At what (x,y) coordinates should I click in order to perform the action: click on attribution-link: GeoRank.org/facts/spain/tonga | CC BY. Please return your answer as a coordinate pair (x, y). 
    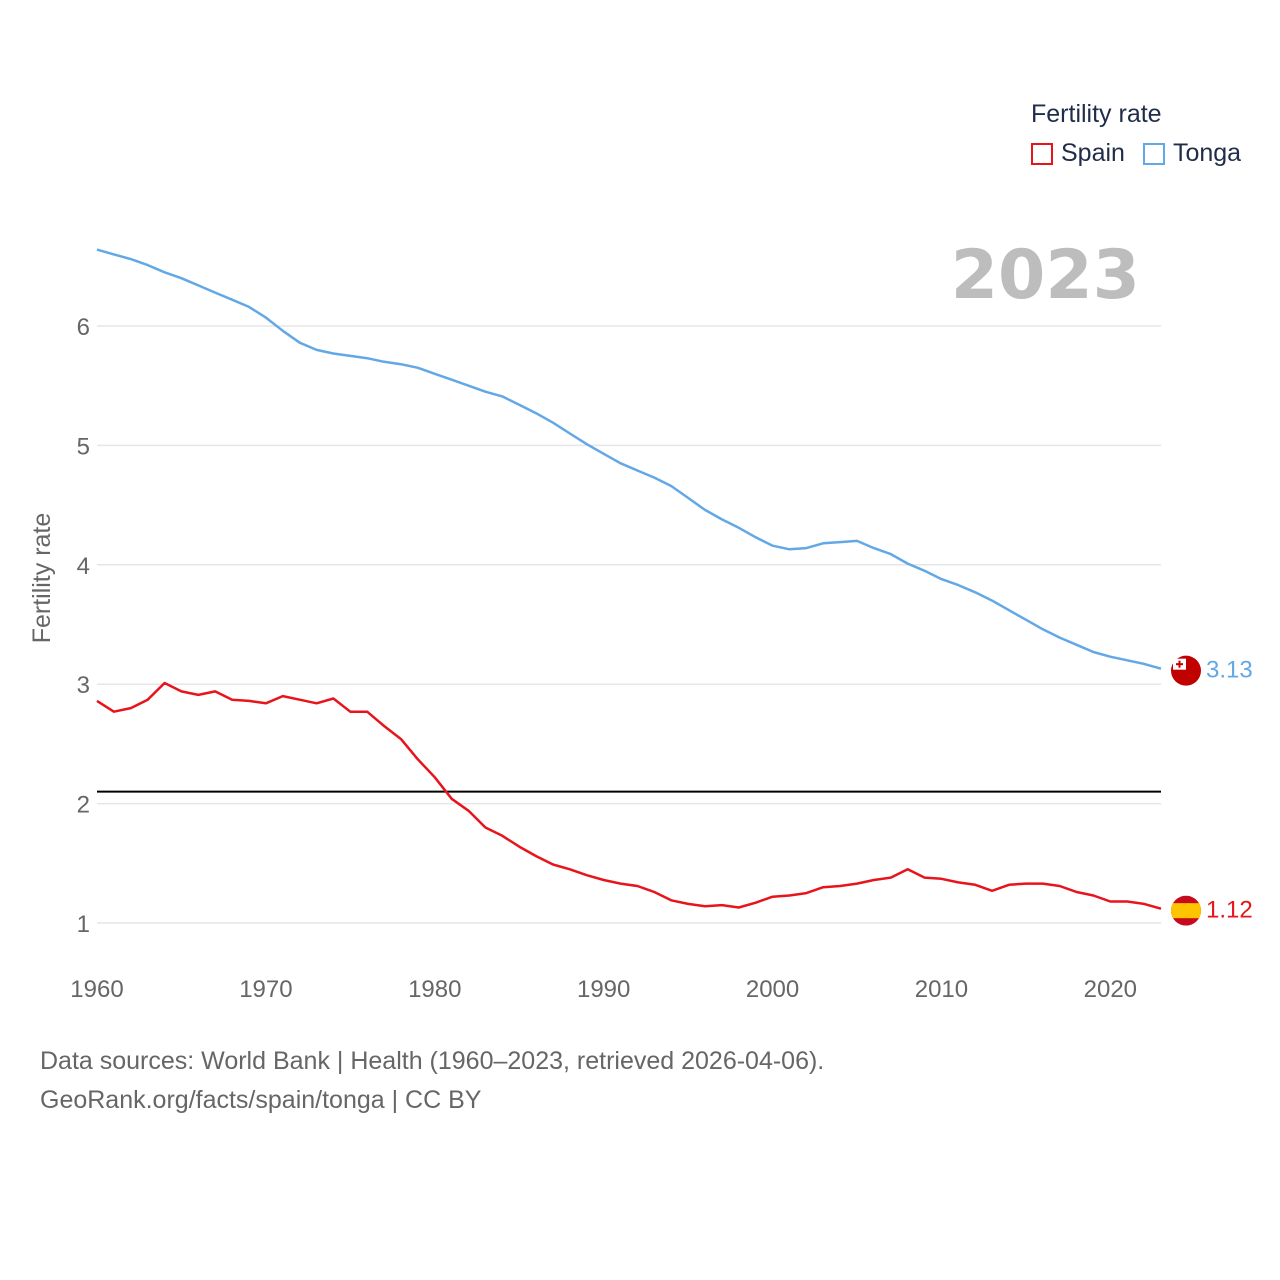
    Looking at the image, I should click on (261, 1100).